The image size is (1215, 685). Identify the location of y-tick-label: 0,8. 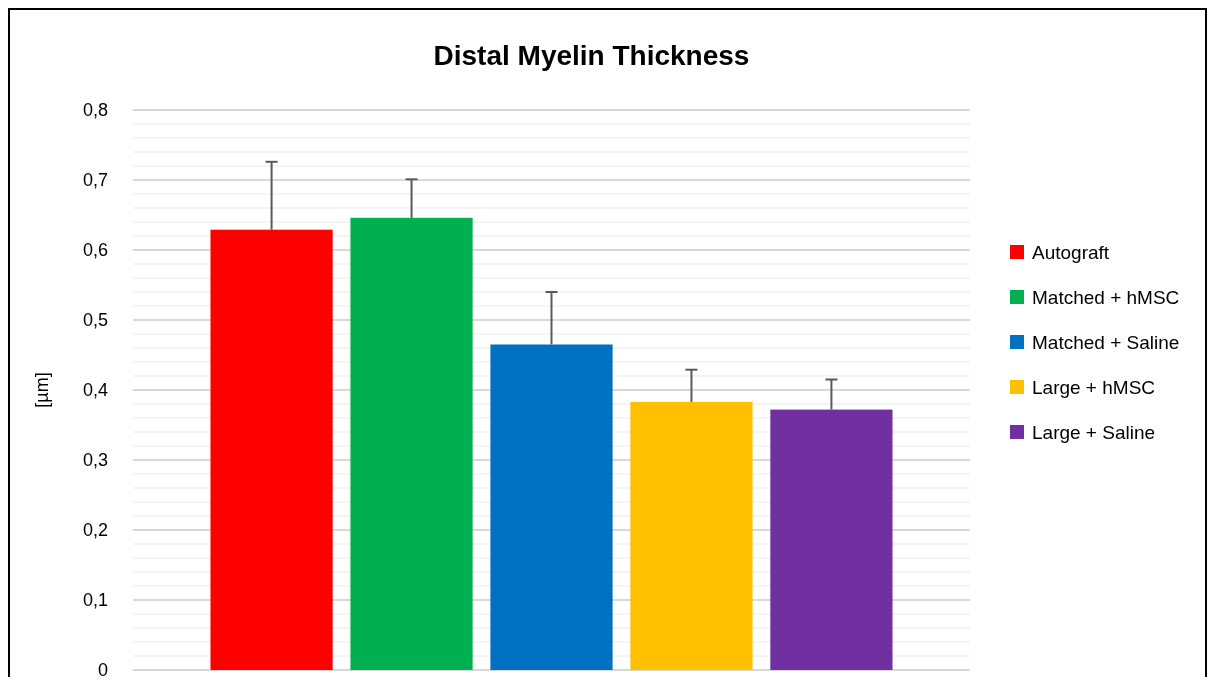
(95, 110).